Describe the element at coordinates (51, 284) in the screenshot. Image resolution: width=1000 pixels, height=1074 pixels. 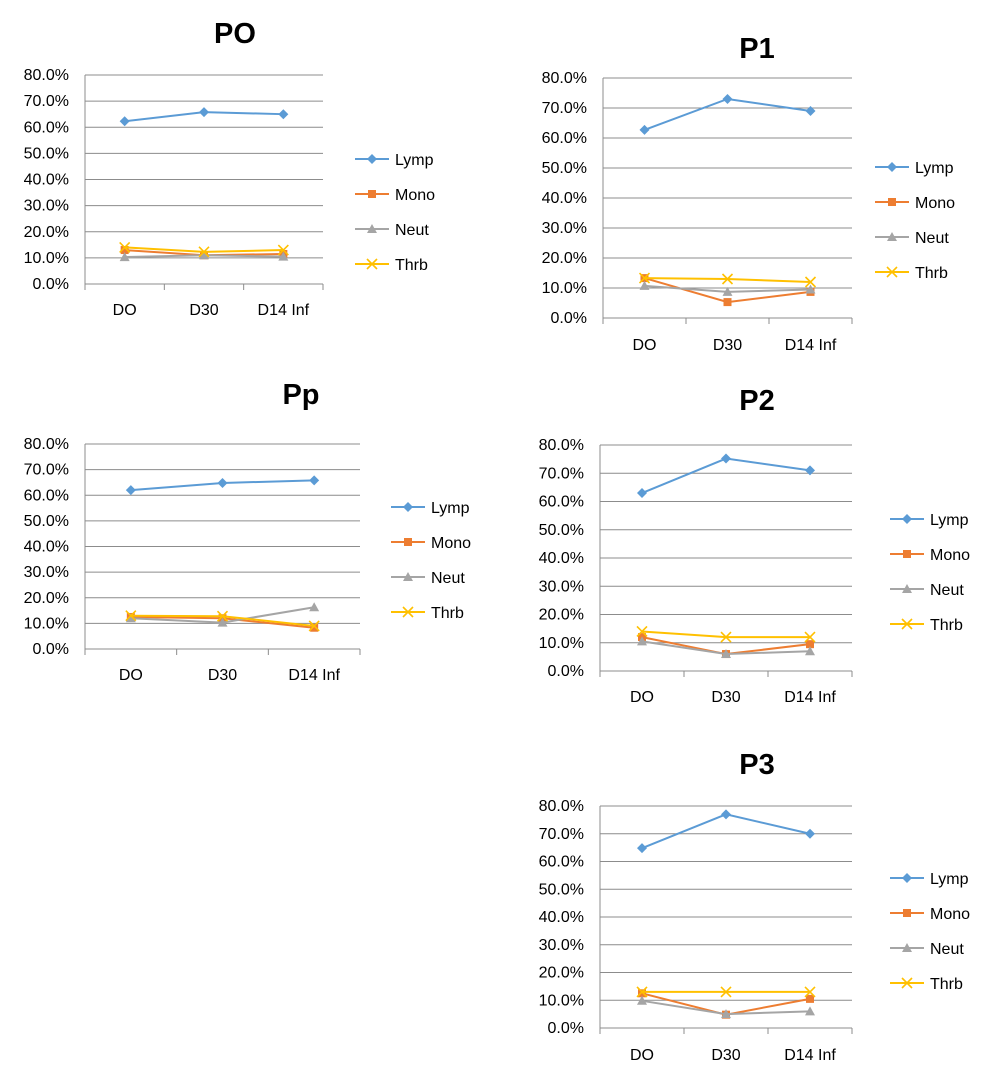
I see `y-tick-label: 0.0%` at that location.